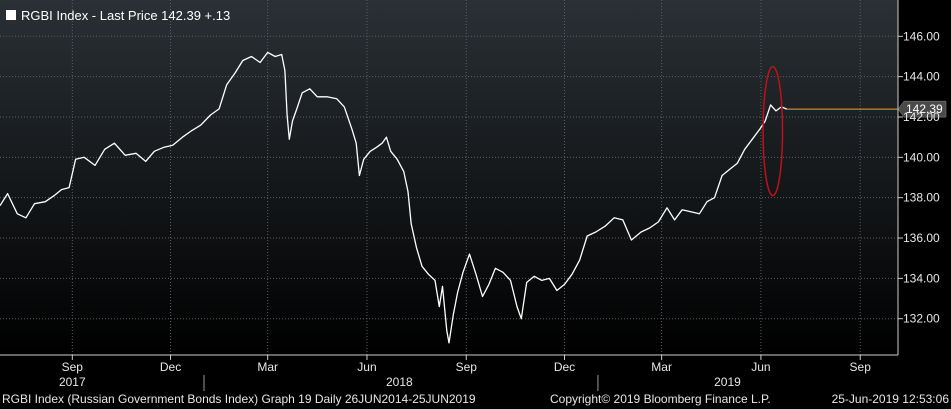 The image size is (951, 409). Describe the element at coordinates (921, 117) in the screenshot. I see `y-tick-label: 142.00` at that location.